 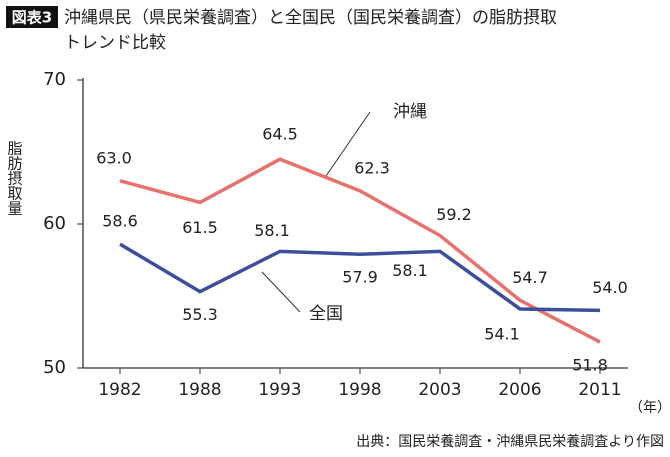 I want to click on value-label: 59.2, so click(x=454, y=214).